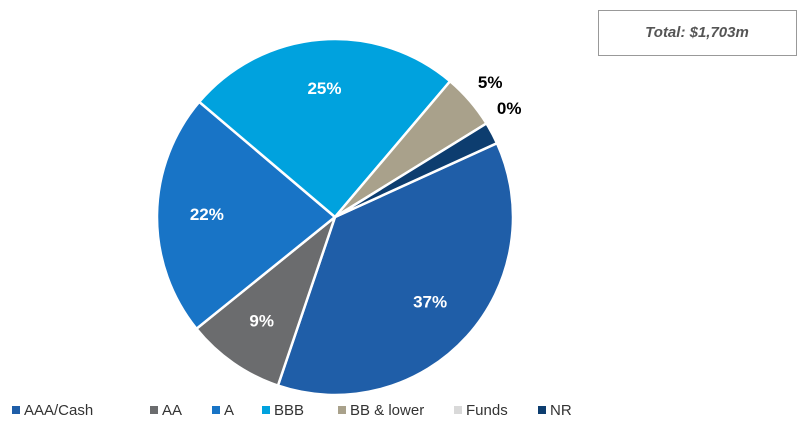  Describe the element at coordinates (509, 108) in the screenshot. I see `data-label: 0%` at that location.